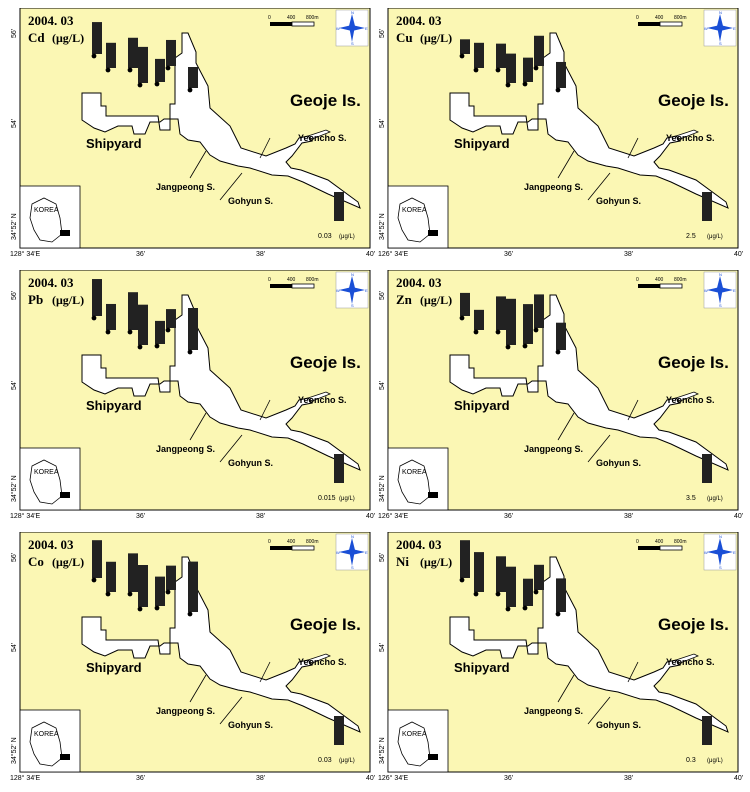 The height and width of the screenshot is (792, 750). What do you see at coordinates (370, 254) in the screenshot?
I see `lon-label-40: 40'` at bounding box center [370, 254].